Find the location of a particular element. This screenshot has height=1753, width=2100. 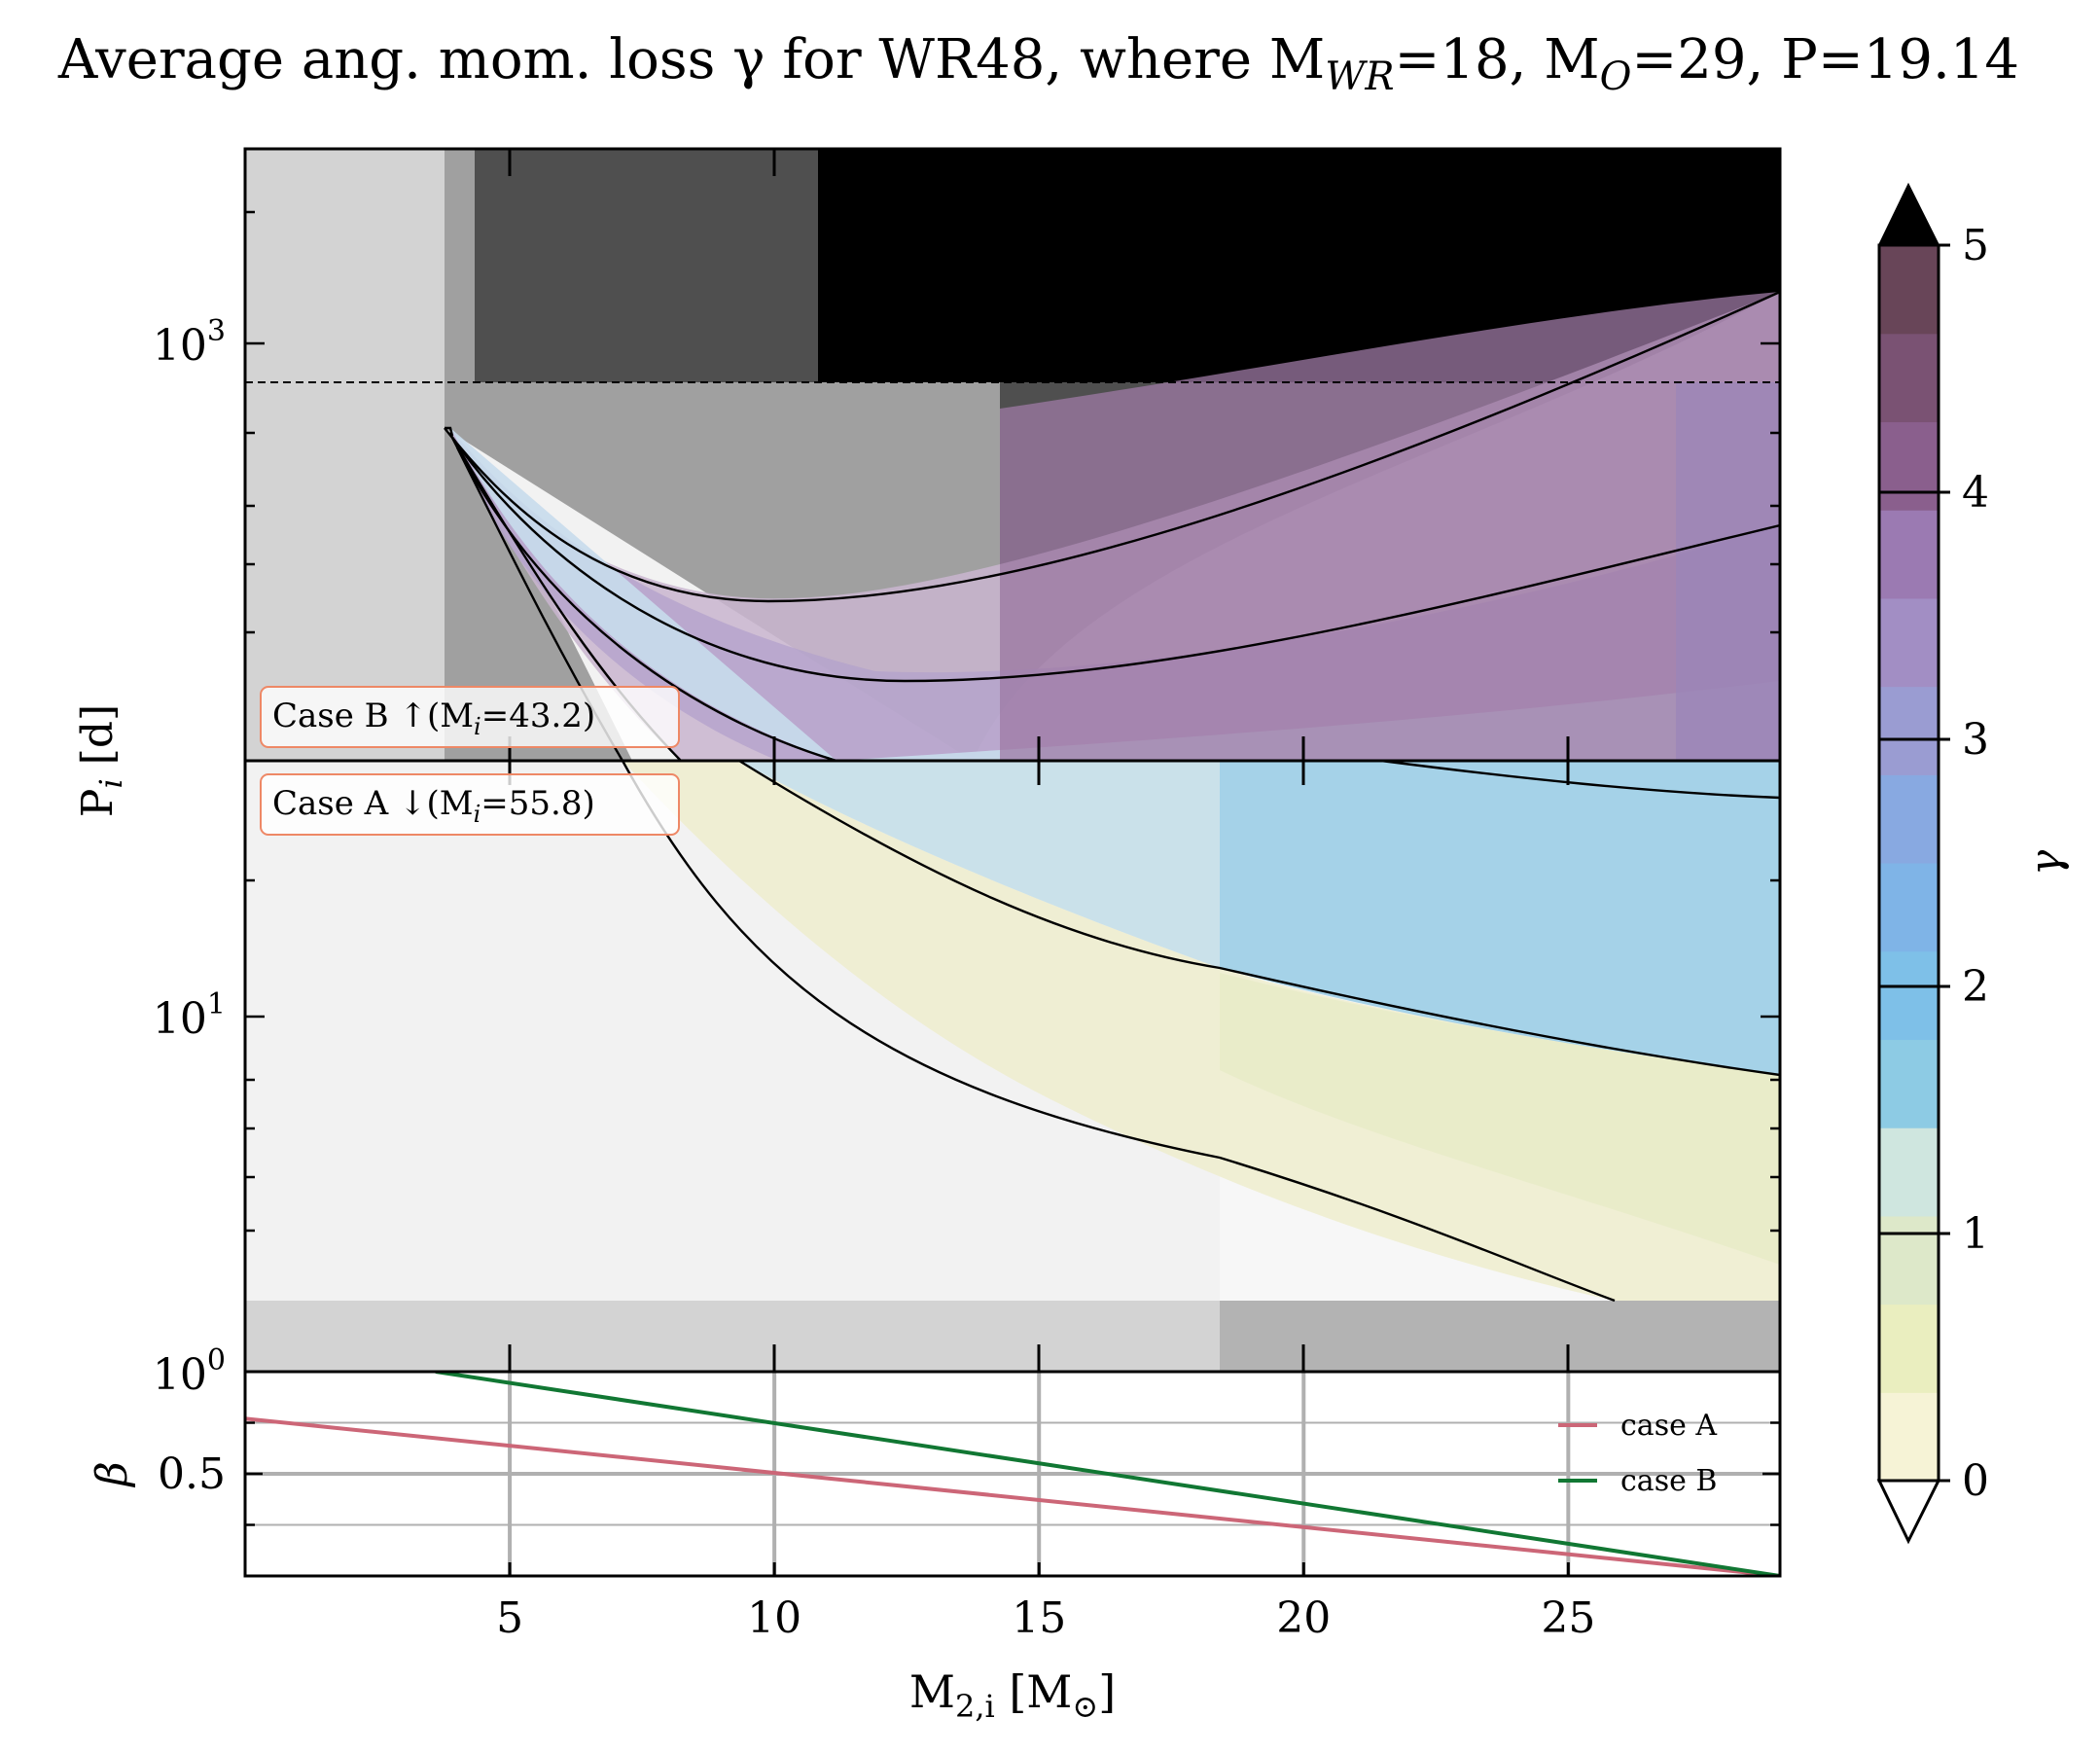

main-ylabel: Pi [d] is located at coordinates (101, 760).